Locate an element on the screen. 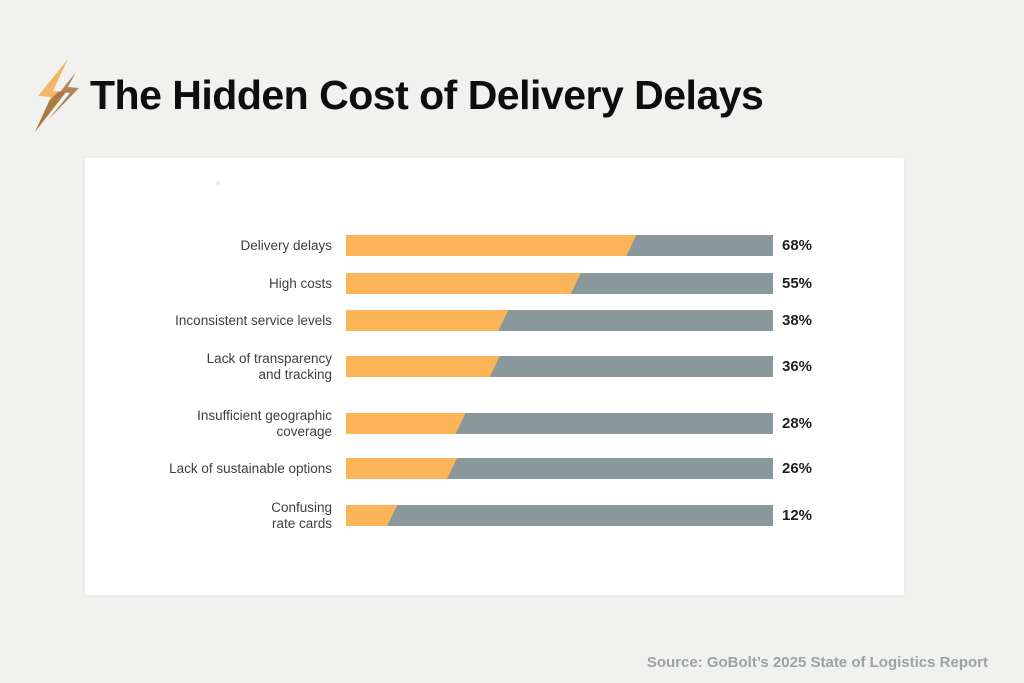 The height and width of the screenshot is (683, 1024). chart-row: Insufficient geographic coverage 28% is located at coordinates (449, 423).